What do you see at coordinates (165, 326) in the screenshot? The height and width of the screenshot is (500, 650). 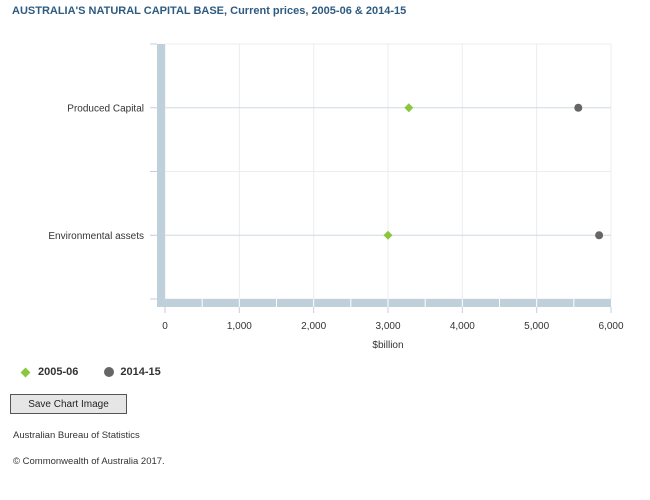 I see `x-tick-label: 0` at bounding box center [165, 326].